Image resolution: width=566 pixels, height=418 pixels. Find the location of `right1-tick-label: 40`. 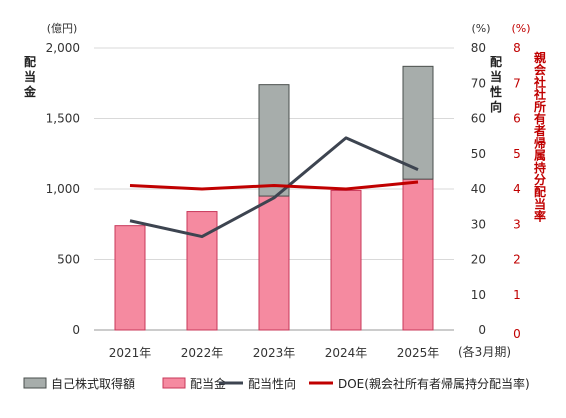

right1-tick-label: 40 is located at coordinates (478, 189).